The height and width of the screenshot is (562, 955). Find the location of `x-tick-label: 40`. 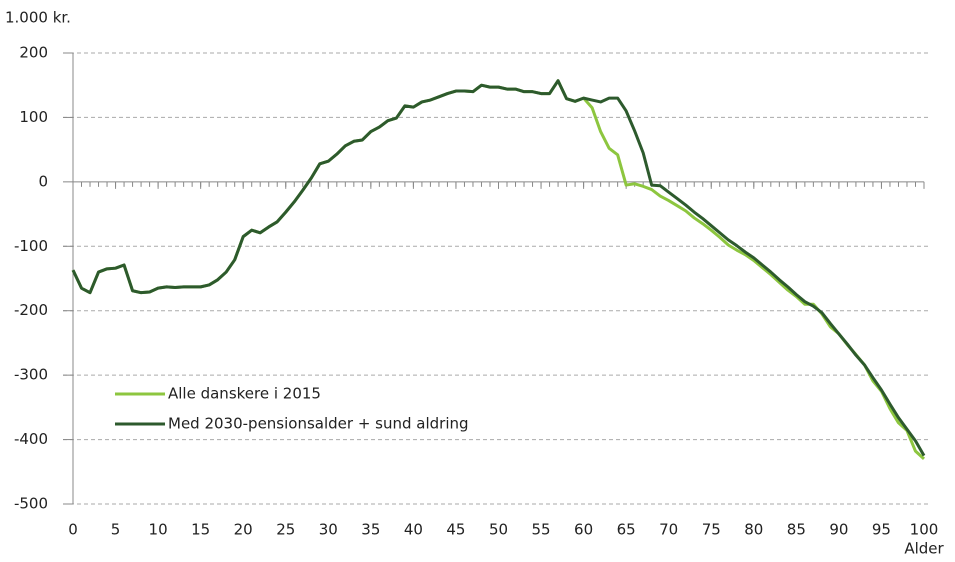

x-tick-label: 40 is located at coordinates (413, 530).